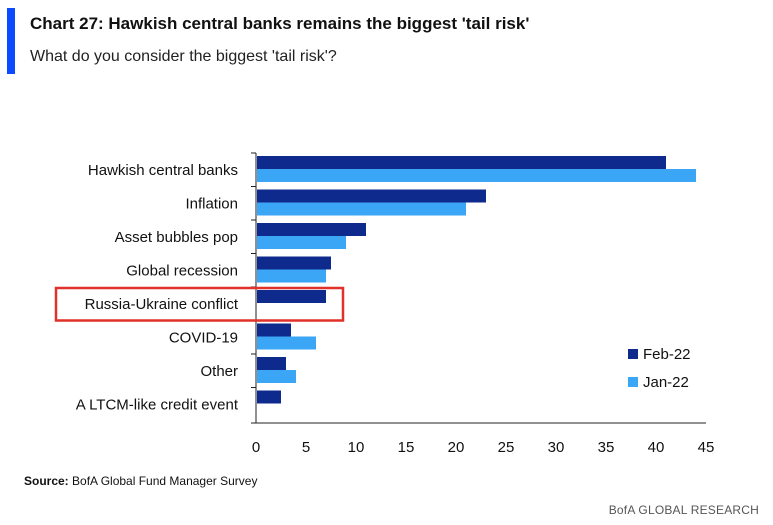 This screenshot has width=773, height=525. Describe the element at coordinates (506, 447) in the screenshot. I see `x-tick-label: 25` at that location.